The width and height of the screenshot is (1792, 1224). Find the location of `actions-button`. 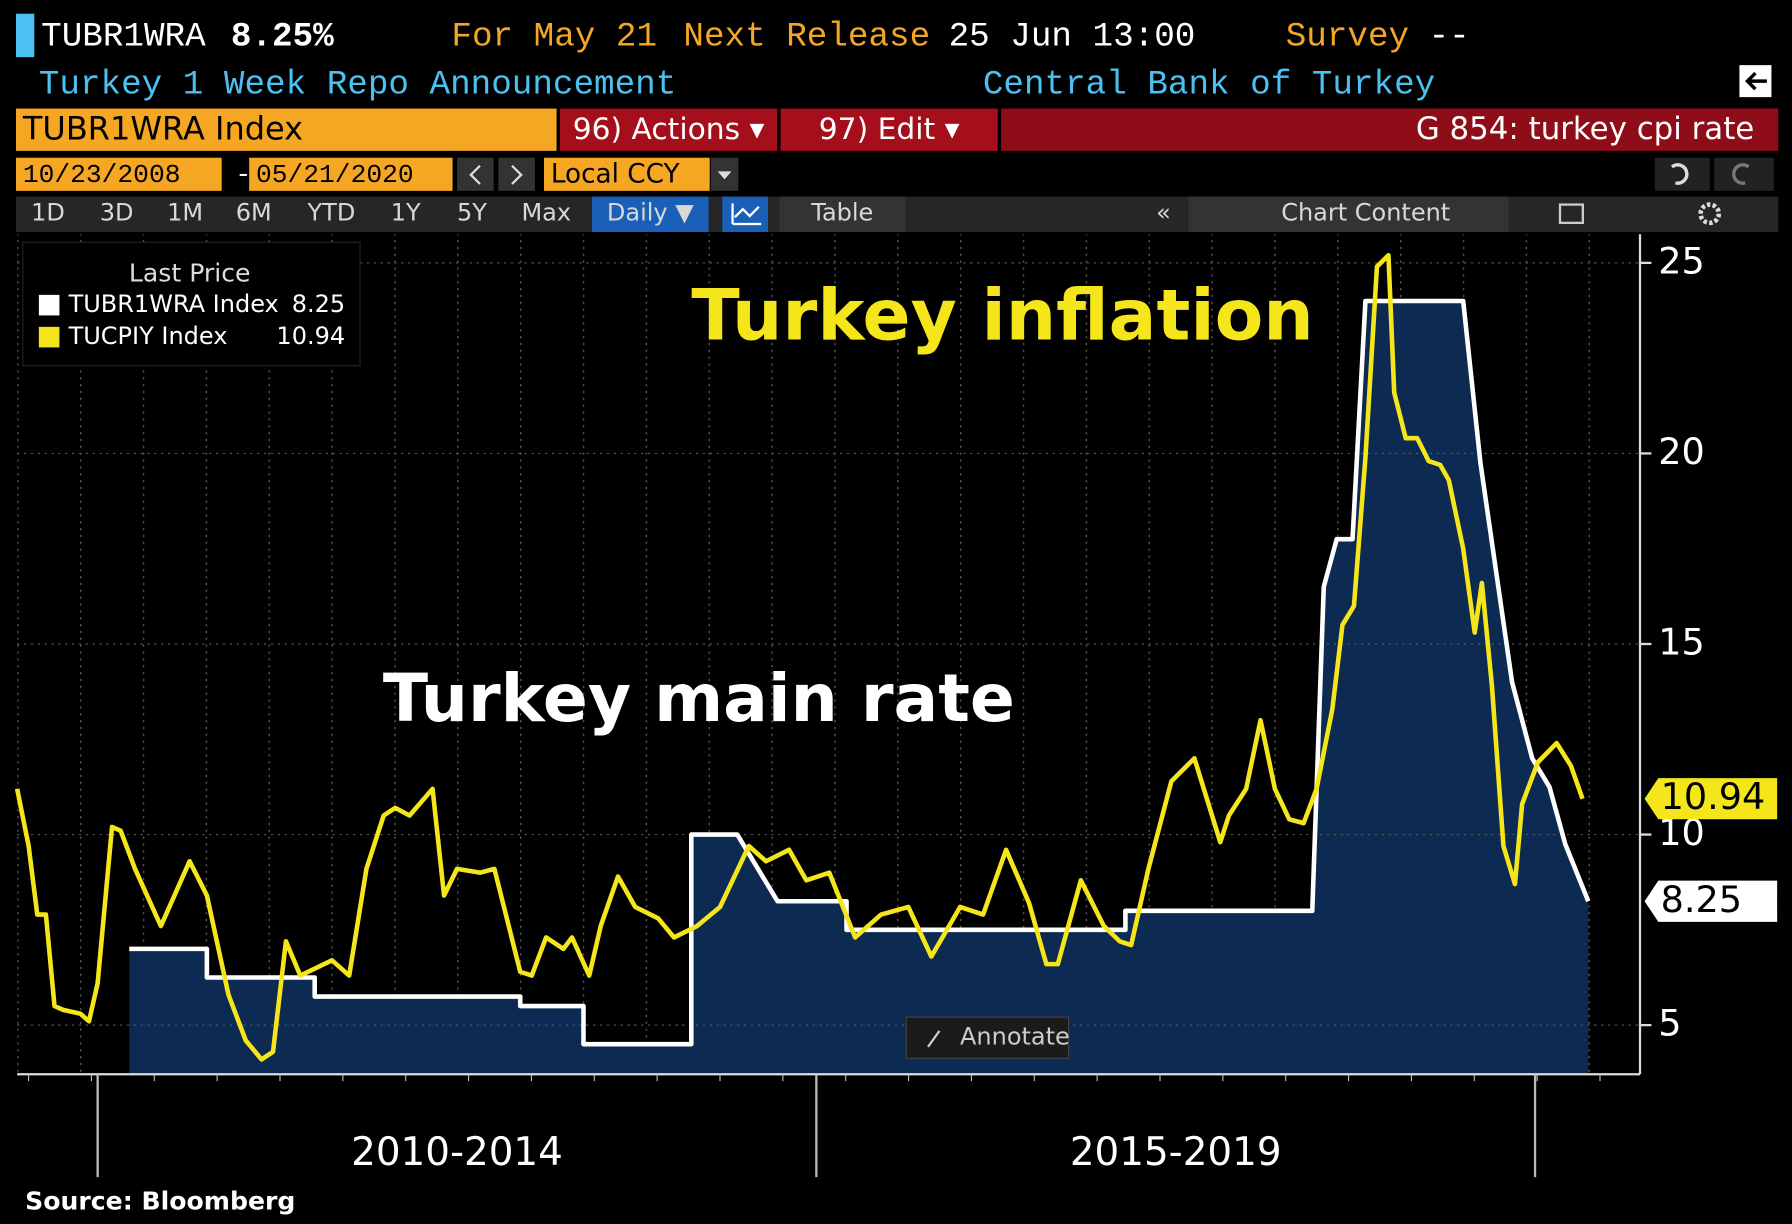

actions-button is located at coordinates (669, 129).